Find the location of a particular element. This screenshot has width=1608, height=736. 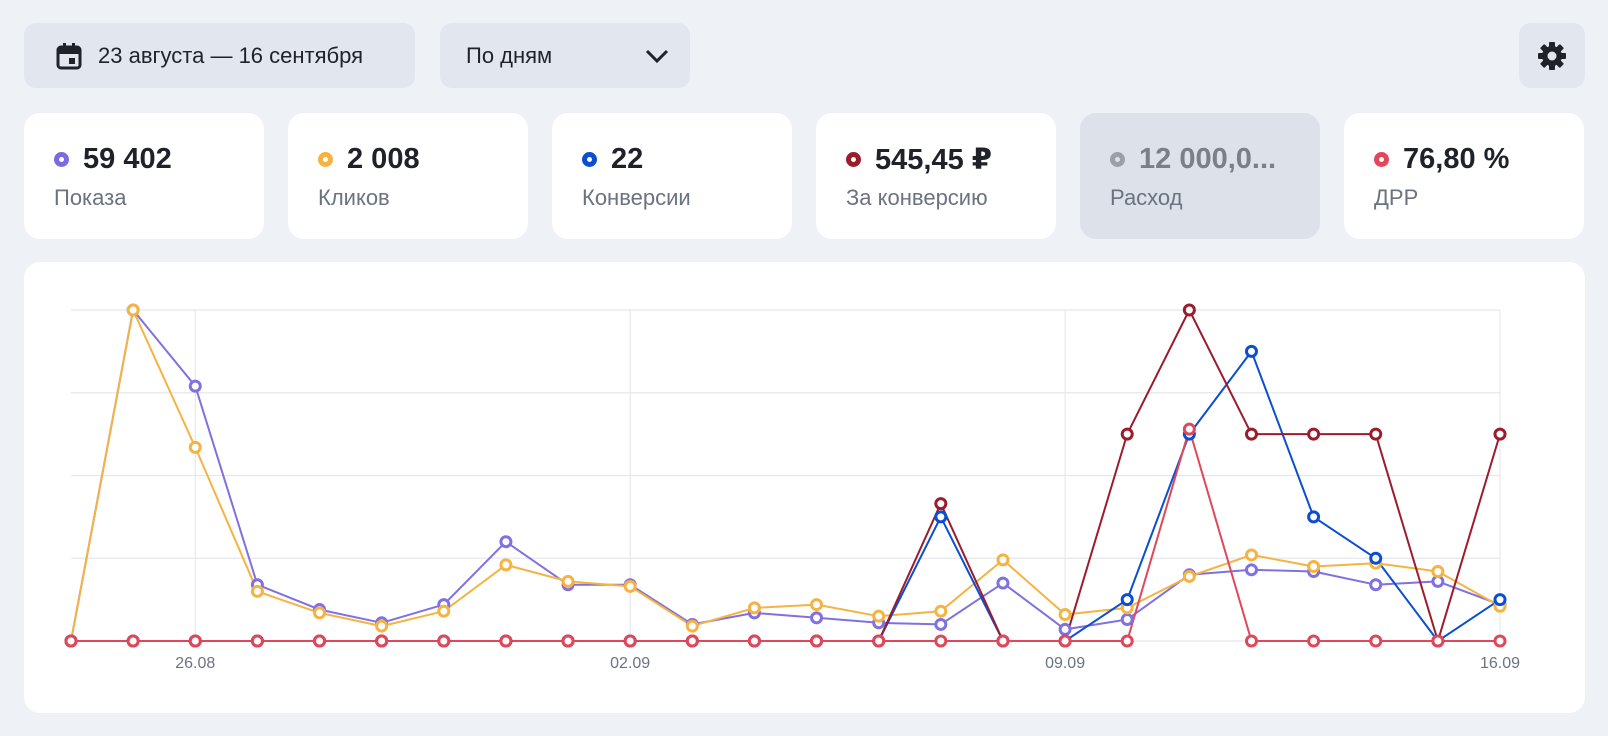

metric-value: 2 008 is located at coordinates (383, 158).